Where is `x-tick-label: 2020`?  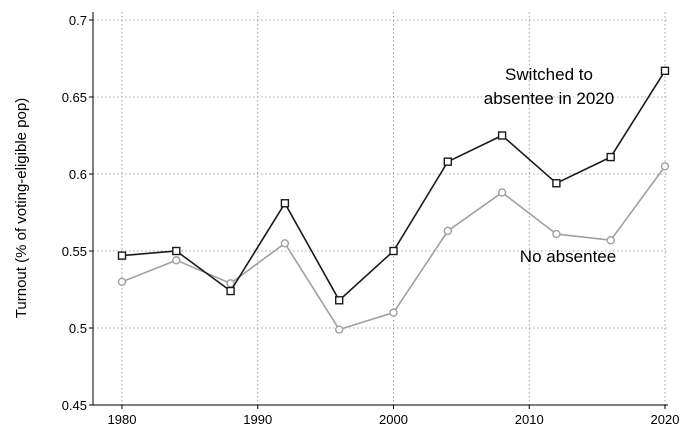 x-tick-label: 2020 is located at coordinates (665, 419).